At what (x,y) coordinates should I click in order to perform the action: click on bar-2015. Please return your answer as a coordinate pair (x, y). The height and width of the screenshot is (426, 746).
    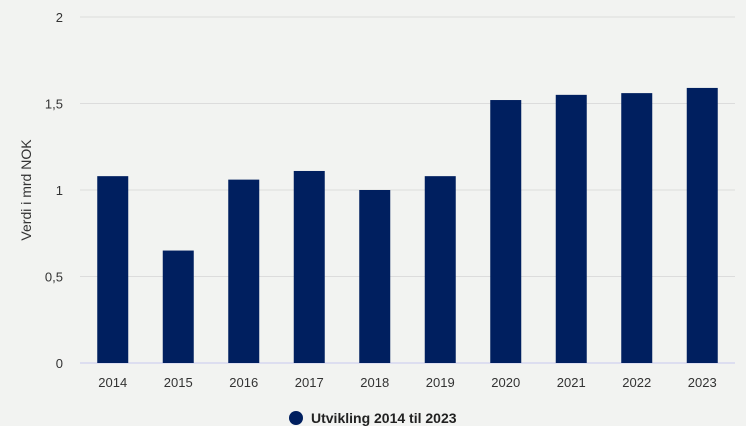
    Looking at the image, I should click on (178, 306).